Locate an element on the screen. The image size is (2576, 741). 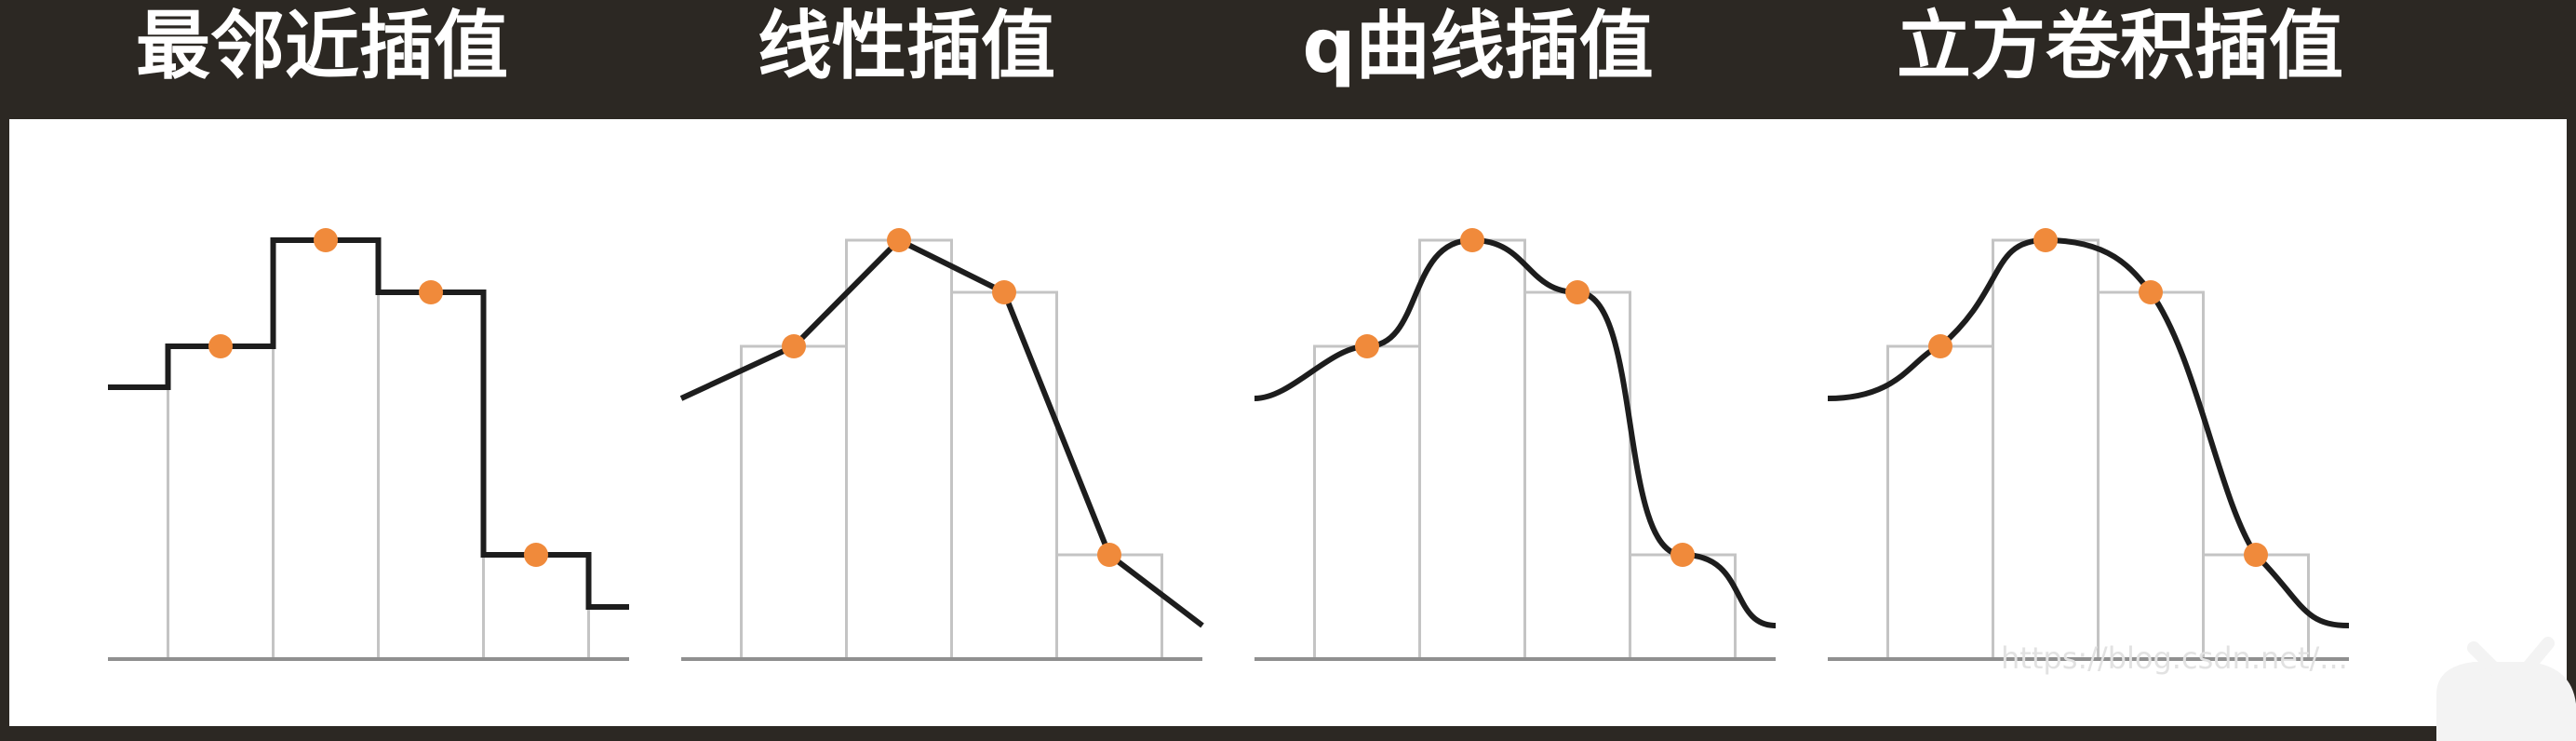
linear-curve is located at coordinates (941, 432).